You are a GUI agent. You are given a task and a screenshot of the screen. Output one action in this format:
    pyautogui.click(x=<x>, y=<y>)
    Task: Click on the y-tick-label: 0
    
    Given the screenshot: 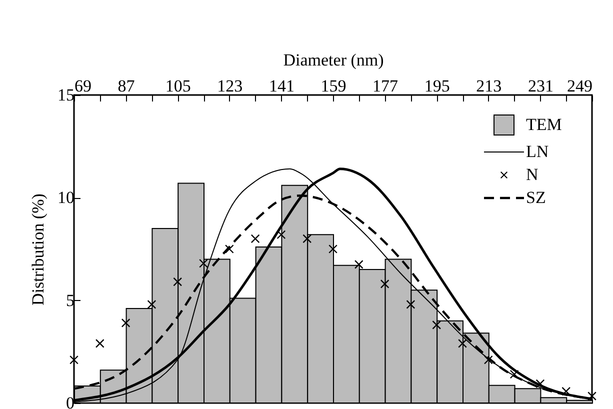 What is the action you would take?
    pyautogui.click(x=70, y=401)
    